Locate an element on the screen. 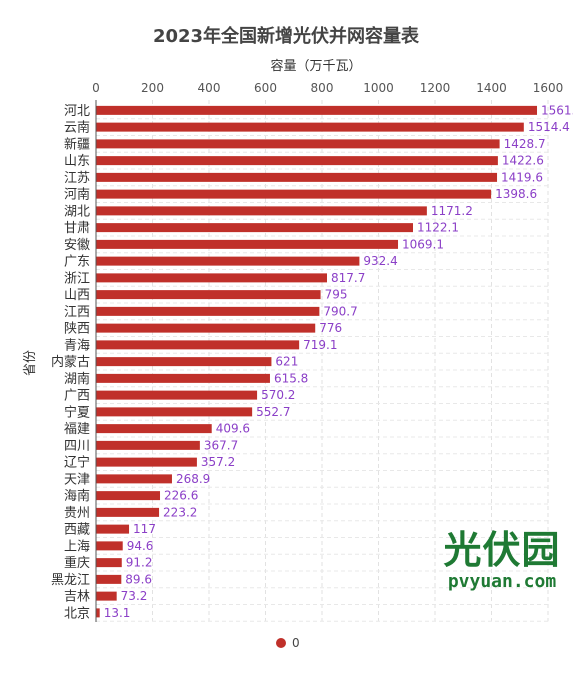 Image resolution: width=573 pixels, height=679 pixels. data-label: 817.7 is located at coordinates (348, 278).